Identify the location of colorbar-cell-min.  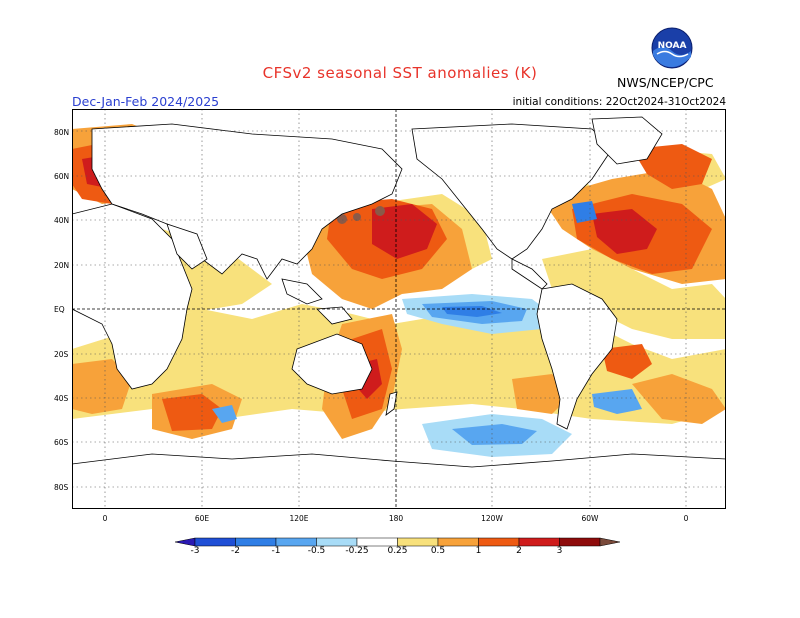
(185, 542).